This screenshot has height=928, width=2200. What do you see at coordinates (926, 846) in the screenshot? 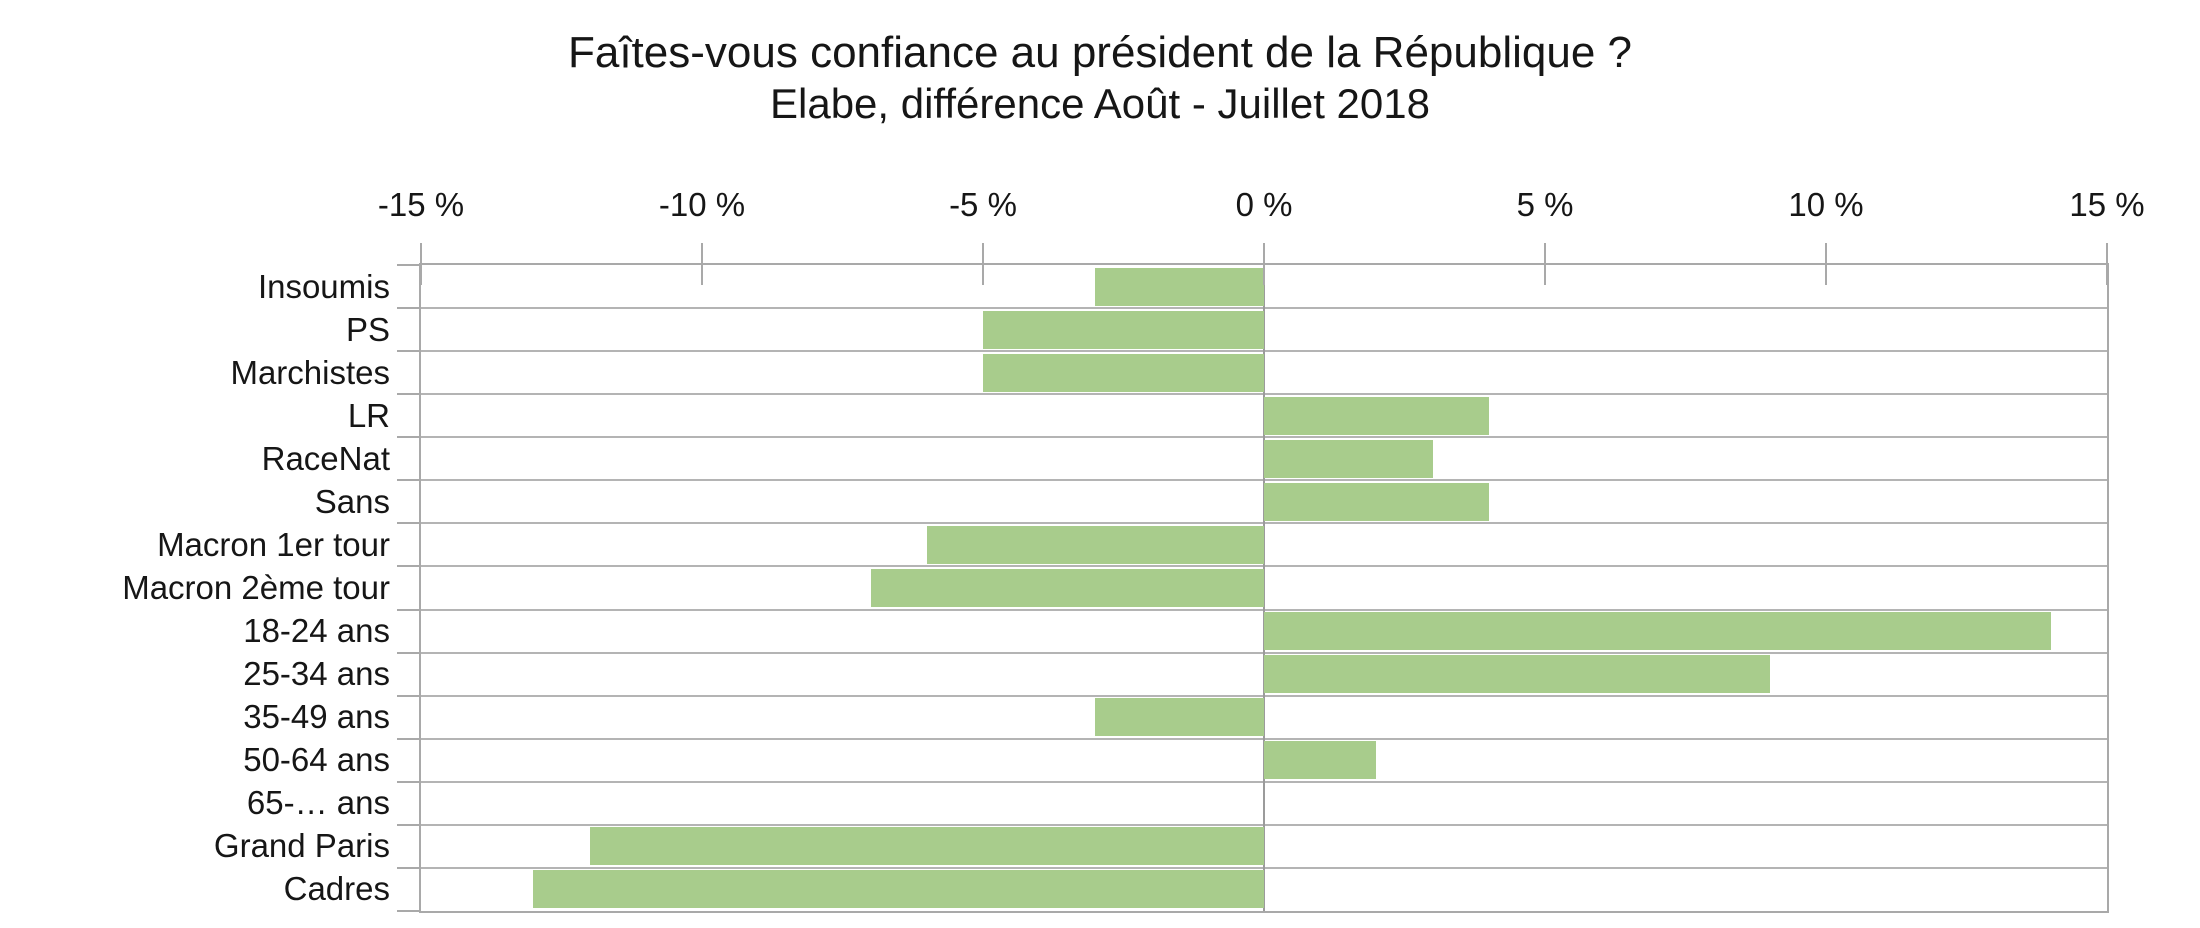
I see `bar-grand-paris` at bounding box center [926, 846].